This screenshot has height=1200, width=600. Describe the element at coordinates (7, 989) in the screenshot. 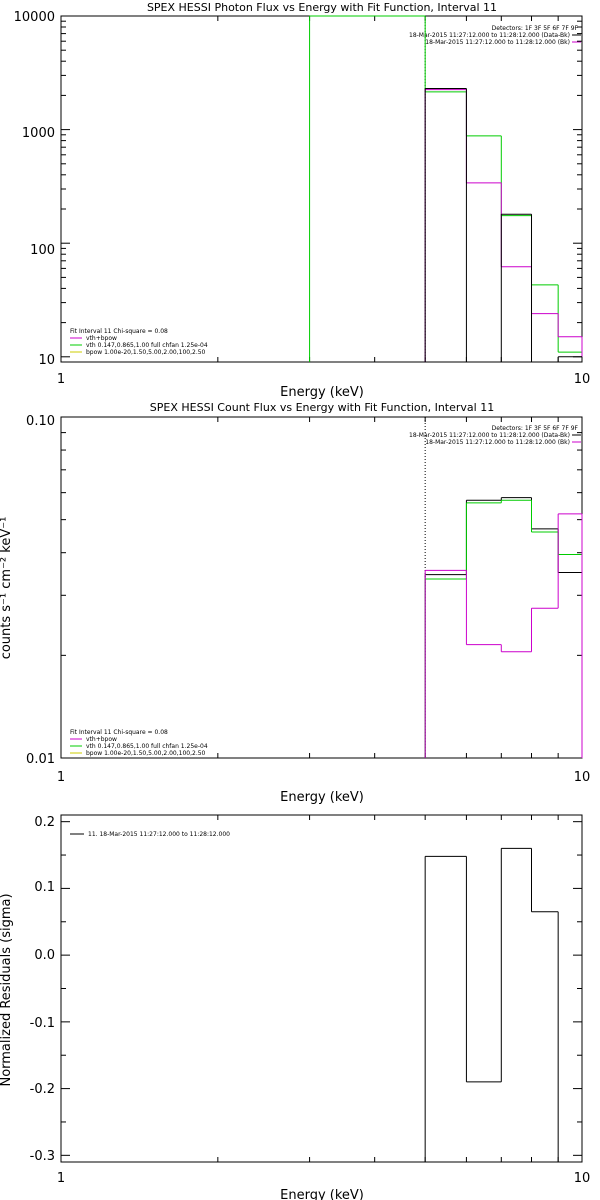

I see `residuals-ylabel: Normalized Residuals (sigma)` at that location.